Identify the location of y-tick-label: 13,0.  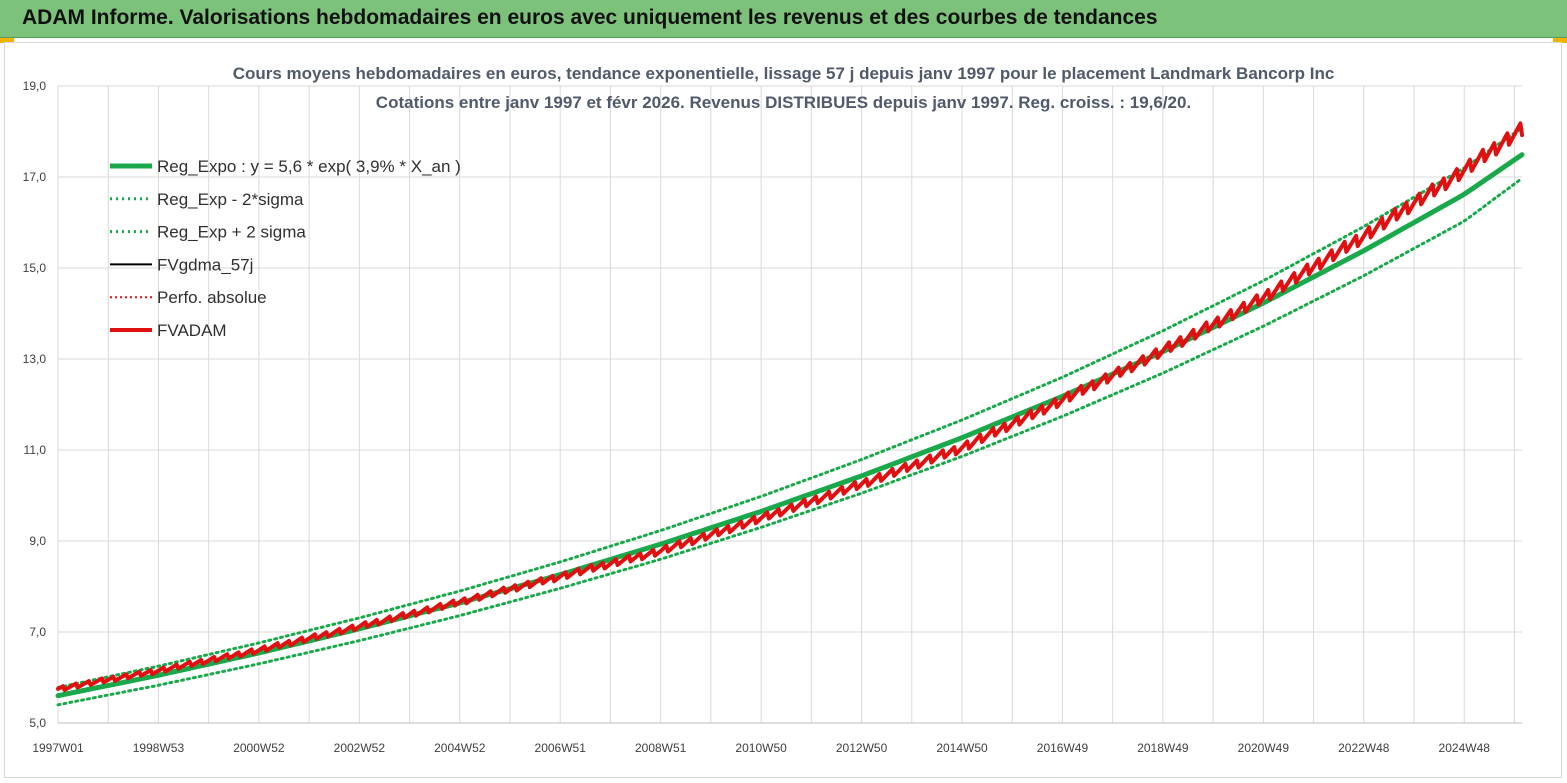
(35, 359).